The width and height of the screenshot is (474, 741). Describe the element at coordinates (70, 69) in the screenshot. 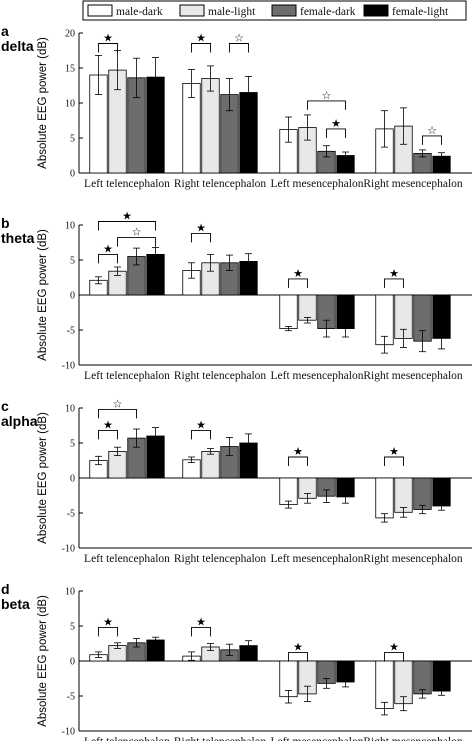

I see `y-tick-label: 15` at that location.